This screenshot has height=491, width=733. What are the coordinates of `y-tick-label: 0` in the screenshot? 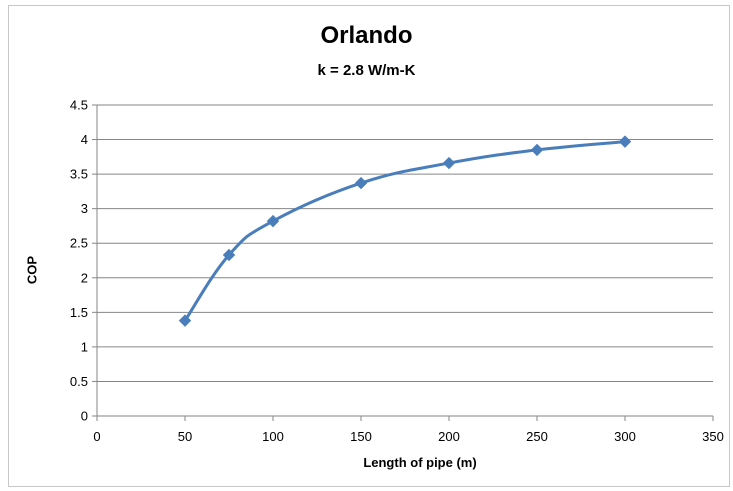 It's located at (84, 416).